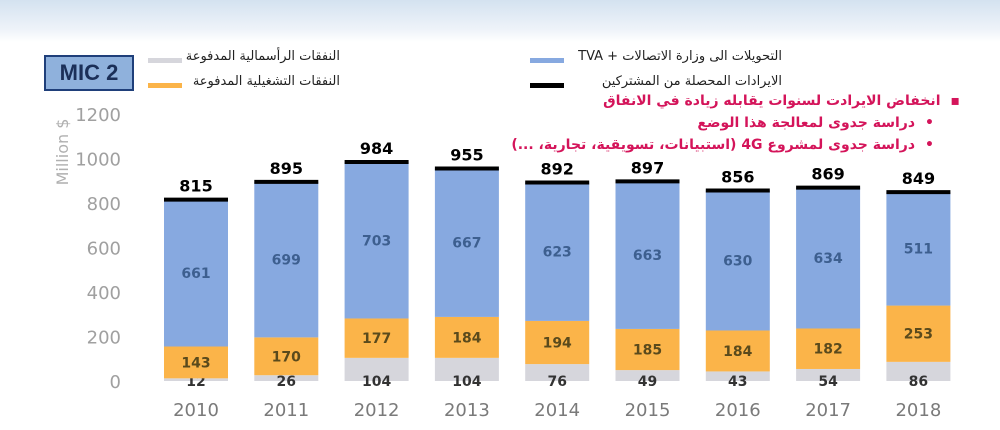 This screenshot has width=1000, height=430. I want to click on legend-swatch-revenue, so click(547, 85).